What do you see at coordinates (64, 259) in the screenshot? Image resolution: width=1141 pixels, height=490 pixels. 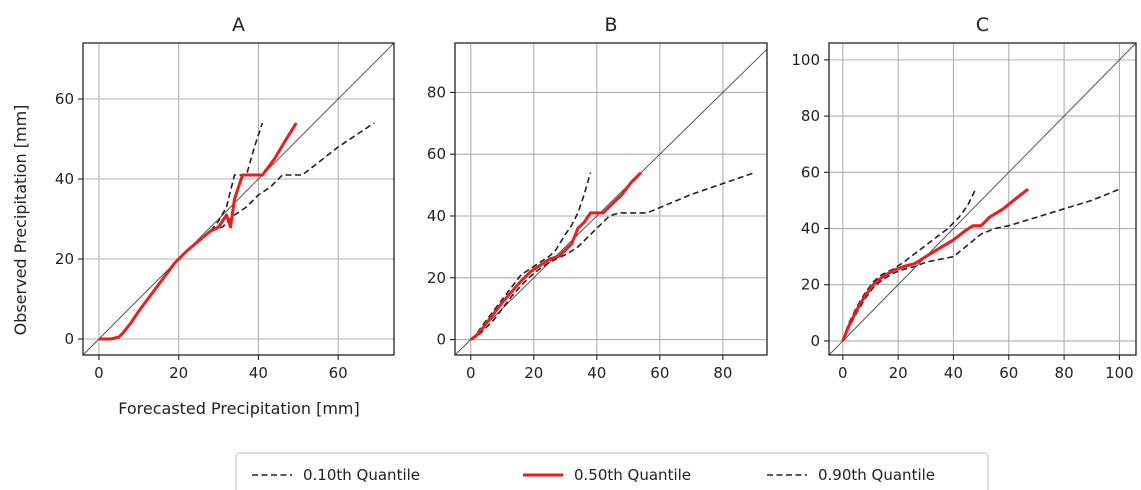 I see `panel-a-ytick-label-20: 20` at bounding box center [64, 259].